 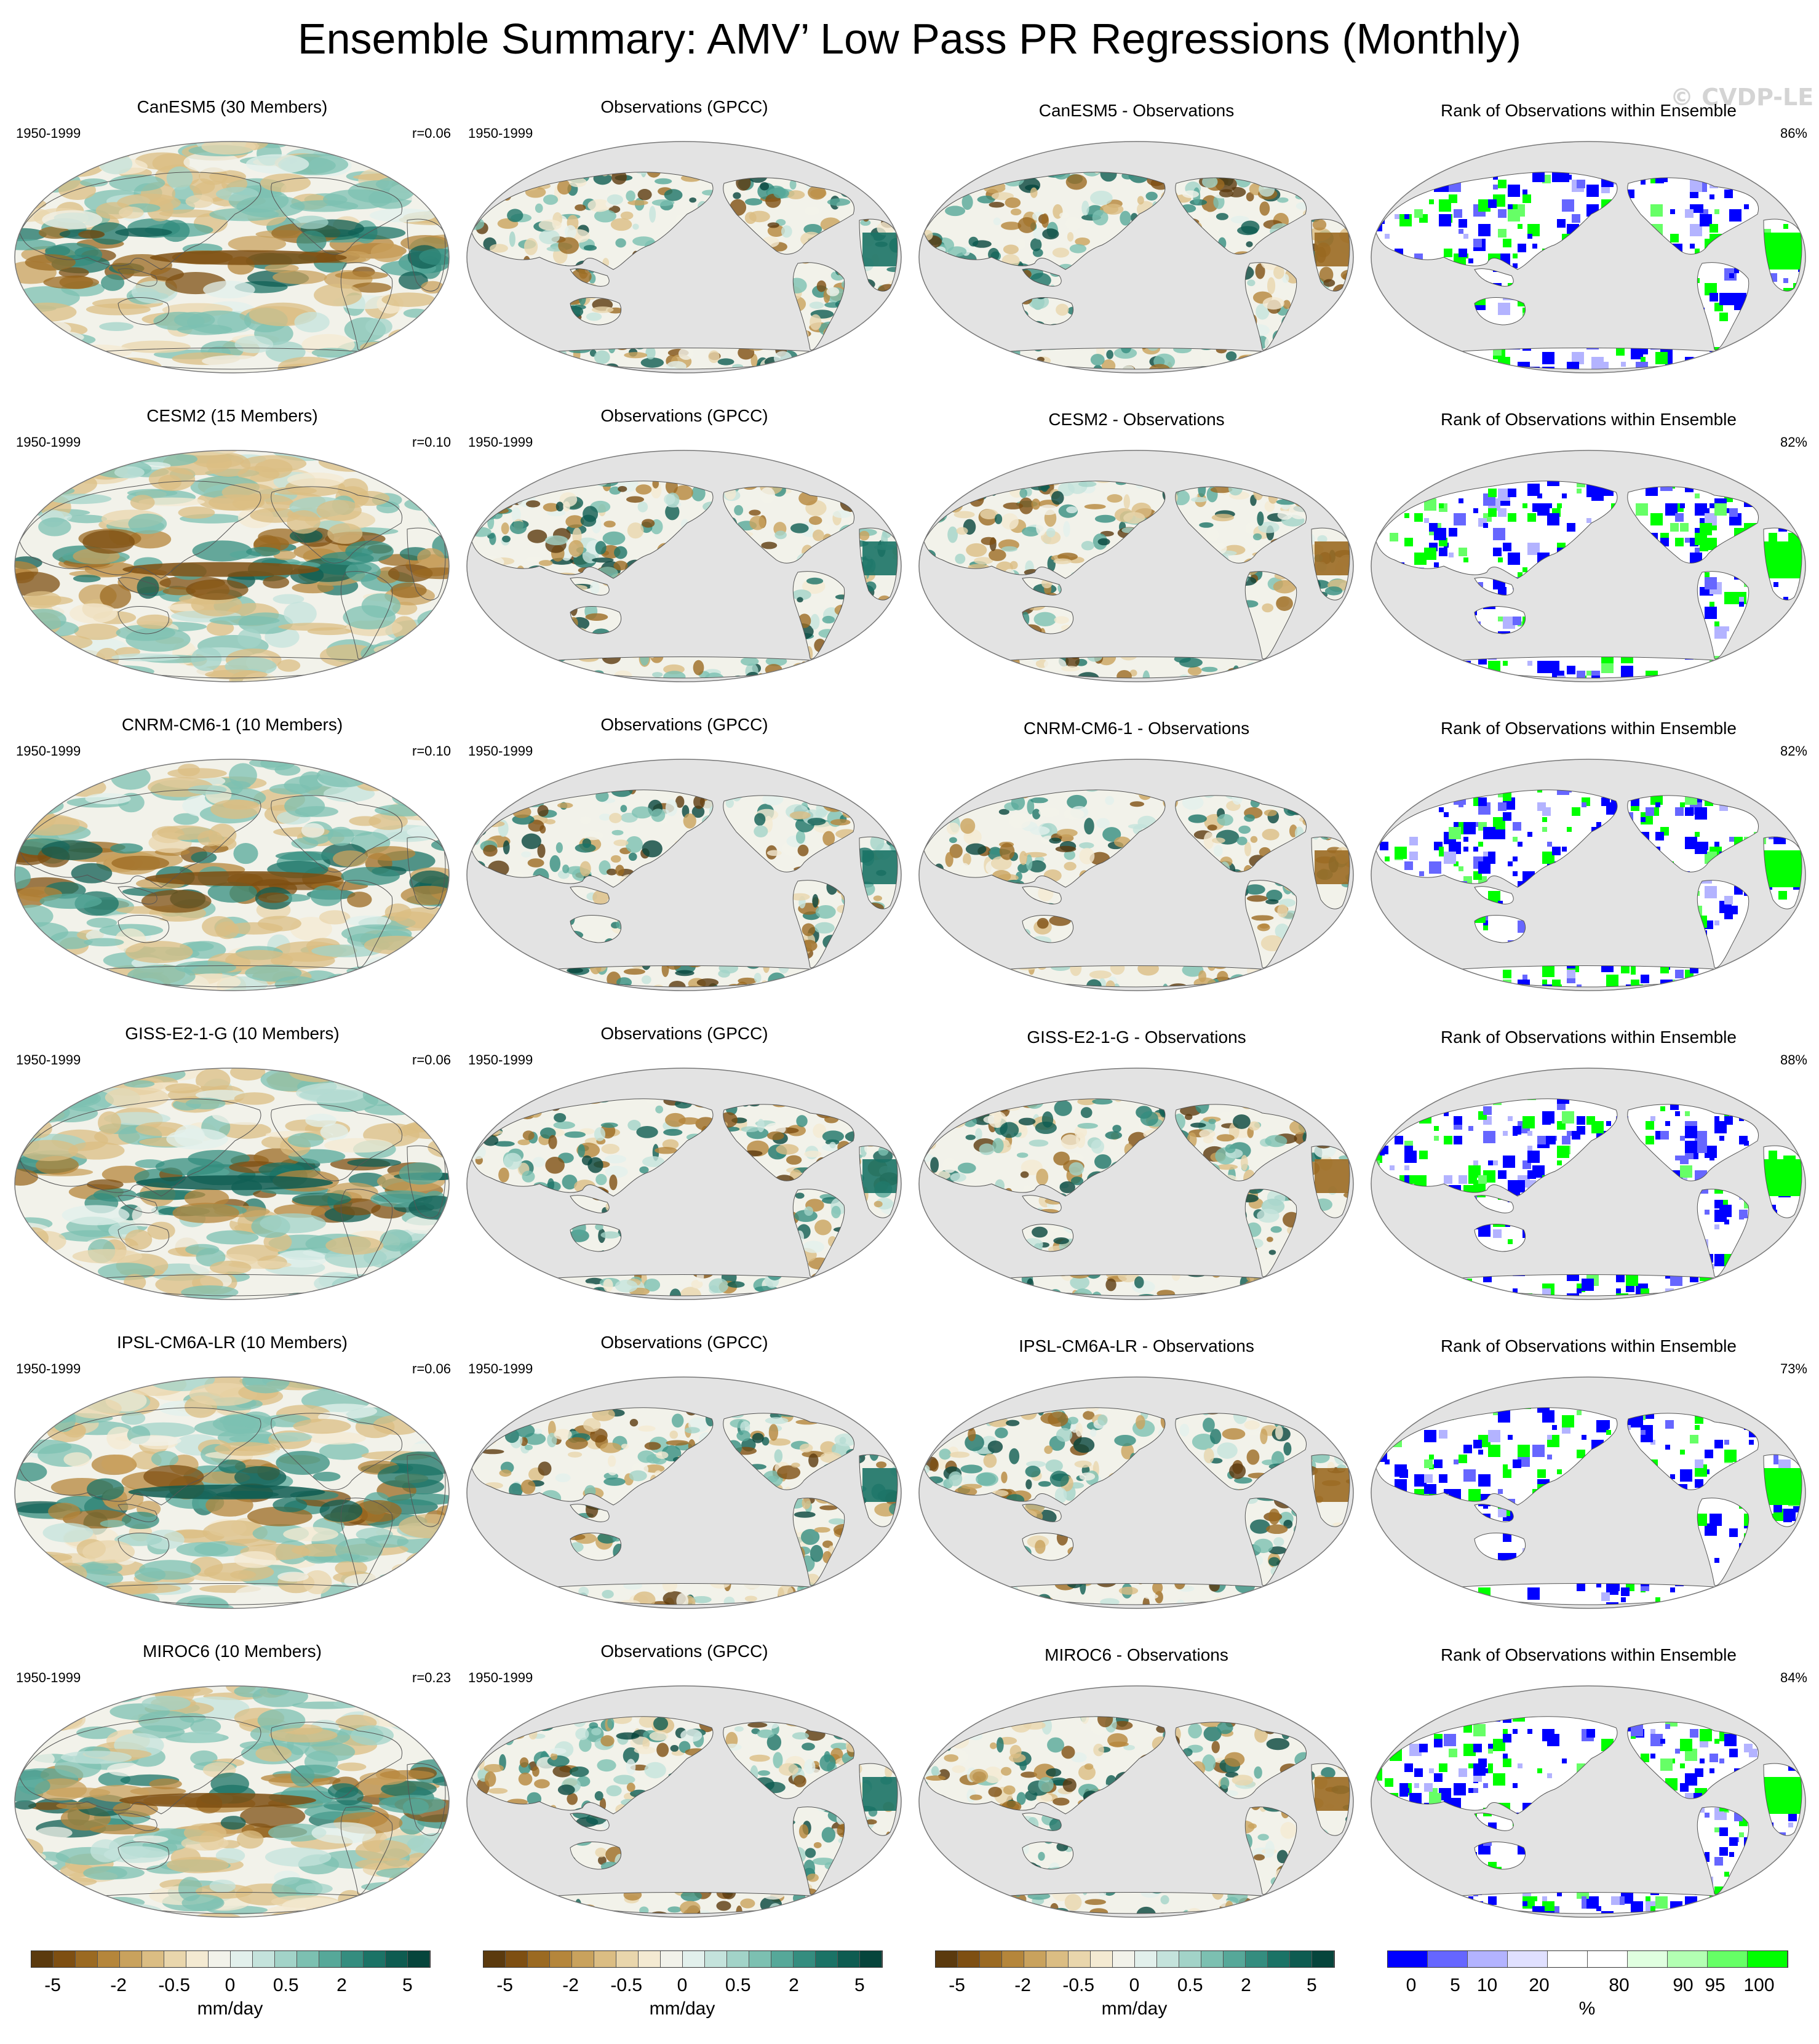 What do you see at coordinates (1136, 110) in the screenshot?
I see `panel-title: CanESM5 - Observations` at bounding box center [1136, 110].